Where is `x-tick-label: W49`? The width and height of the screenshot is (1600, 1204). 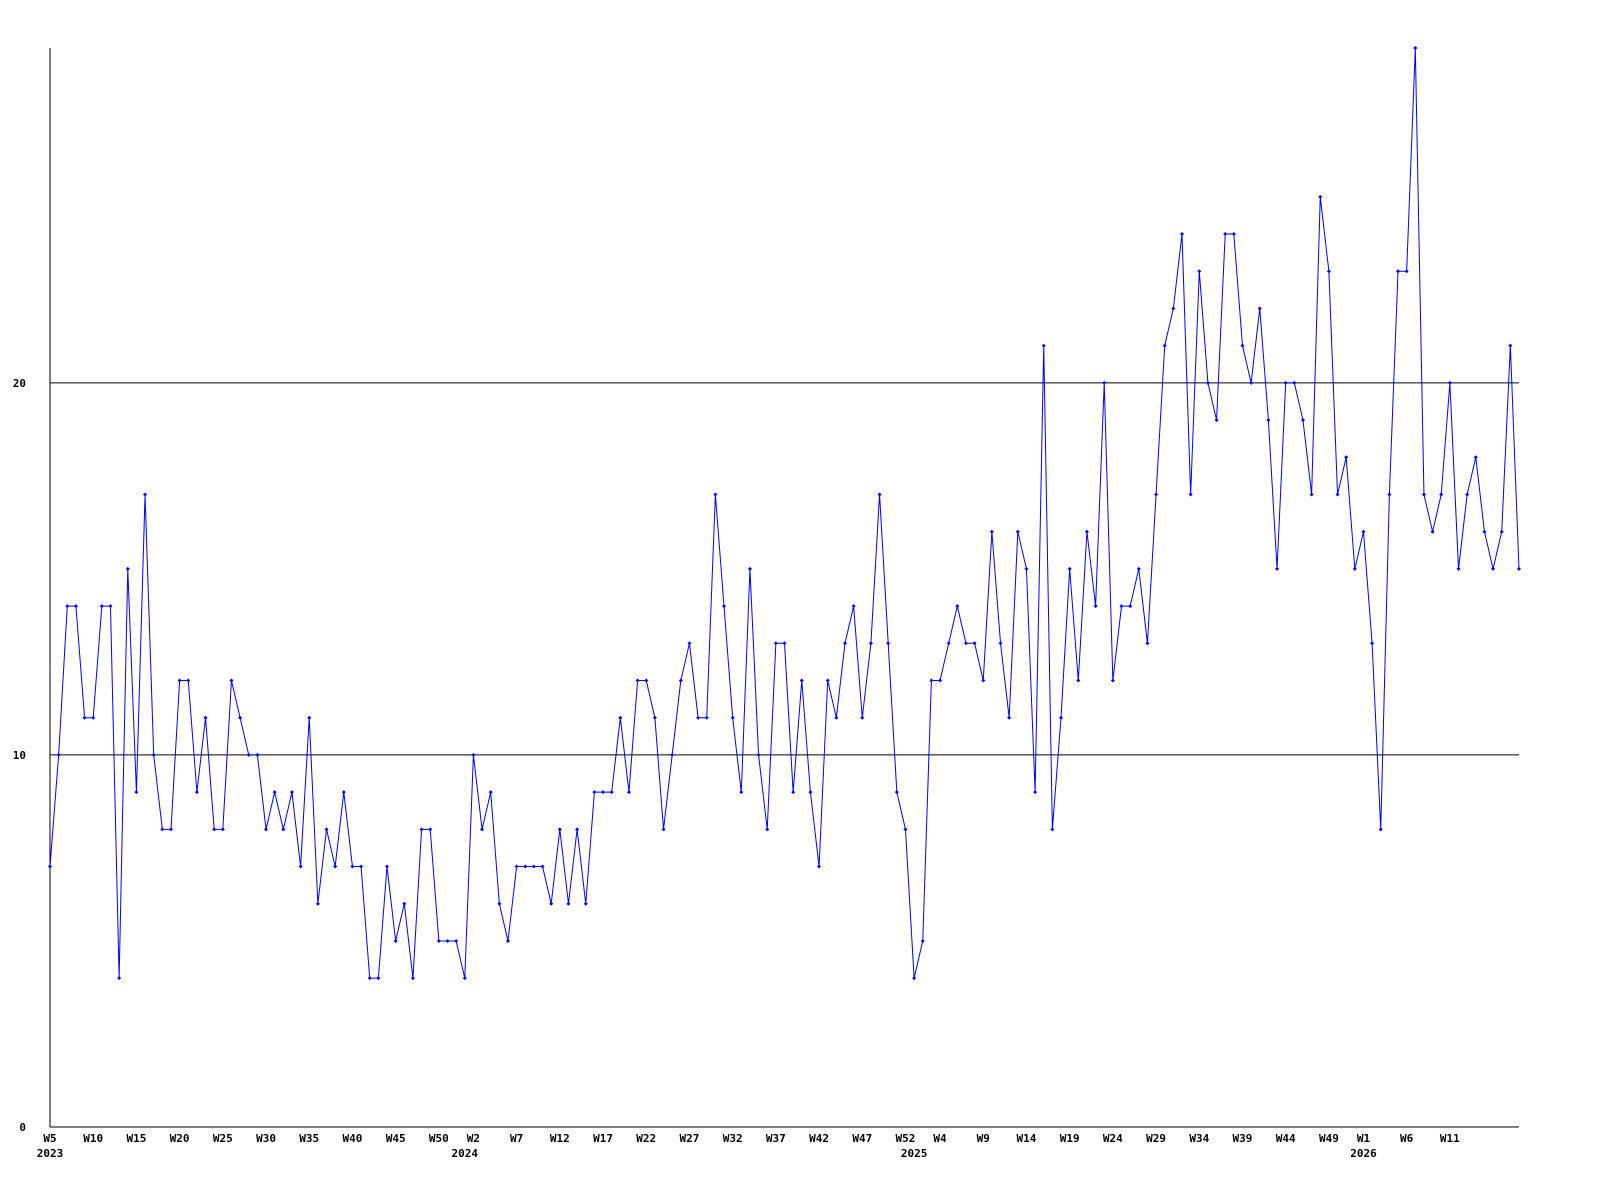
x-tick-label: W49 is located at coordinates (1329, 1138).